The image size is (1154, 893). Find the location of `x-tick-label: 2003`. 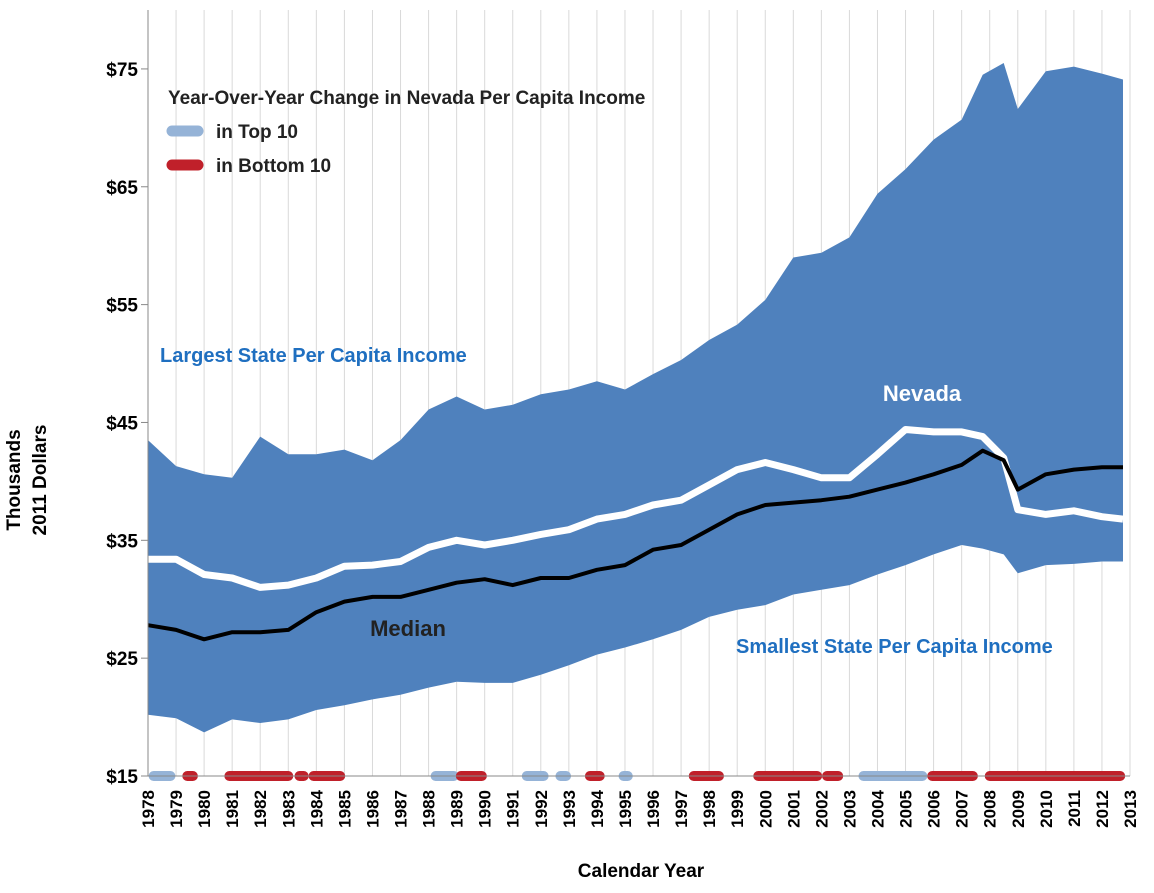

x-tick-label: 2003 is located at coordinates (849, 809).